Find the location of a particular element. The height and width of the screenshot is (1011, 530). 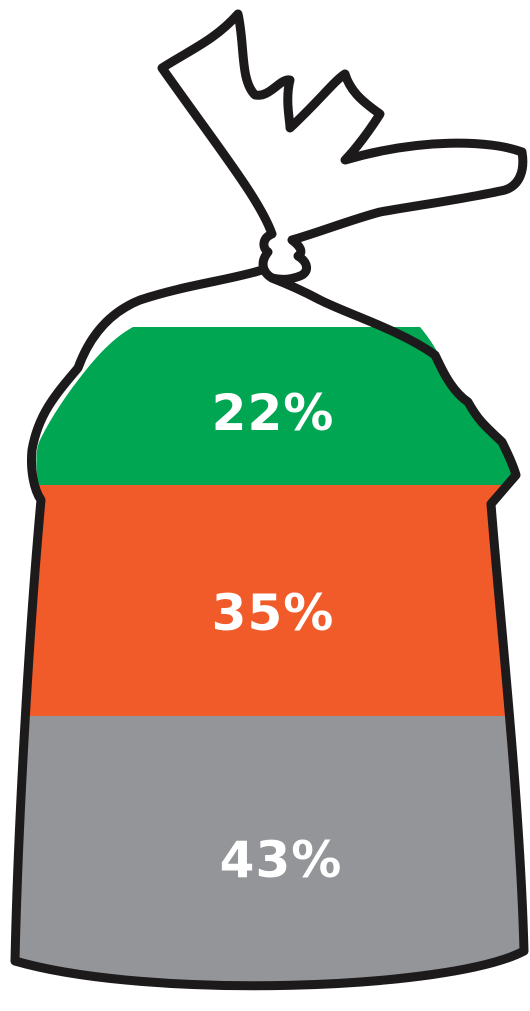

segment-label-green: 22% is located at coordinates (273, 413).